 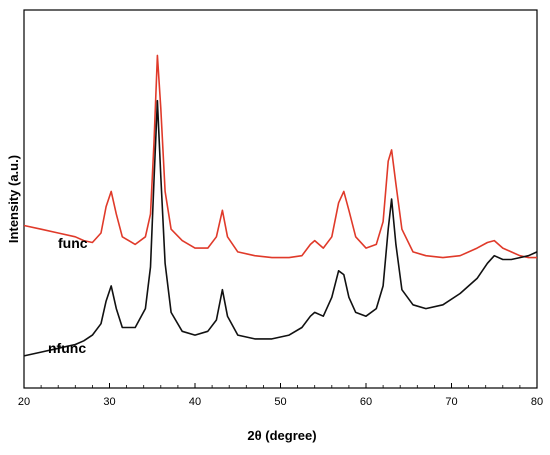 What do you see at coordinates (13, 199) in the screenshot?
I see `y-axis-title: Intensity (a.u.)` at bounding box center [13, 199].